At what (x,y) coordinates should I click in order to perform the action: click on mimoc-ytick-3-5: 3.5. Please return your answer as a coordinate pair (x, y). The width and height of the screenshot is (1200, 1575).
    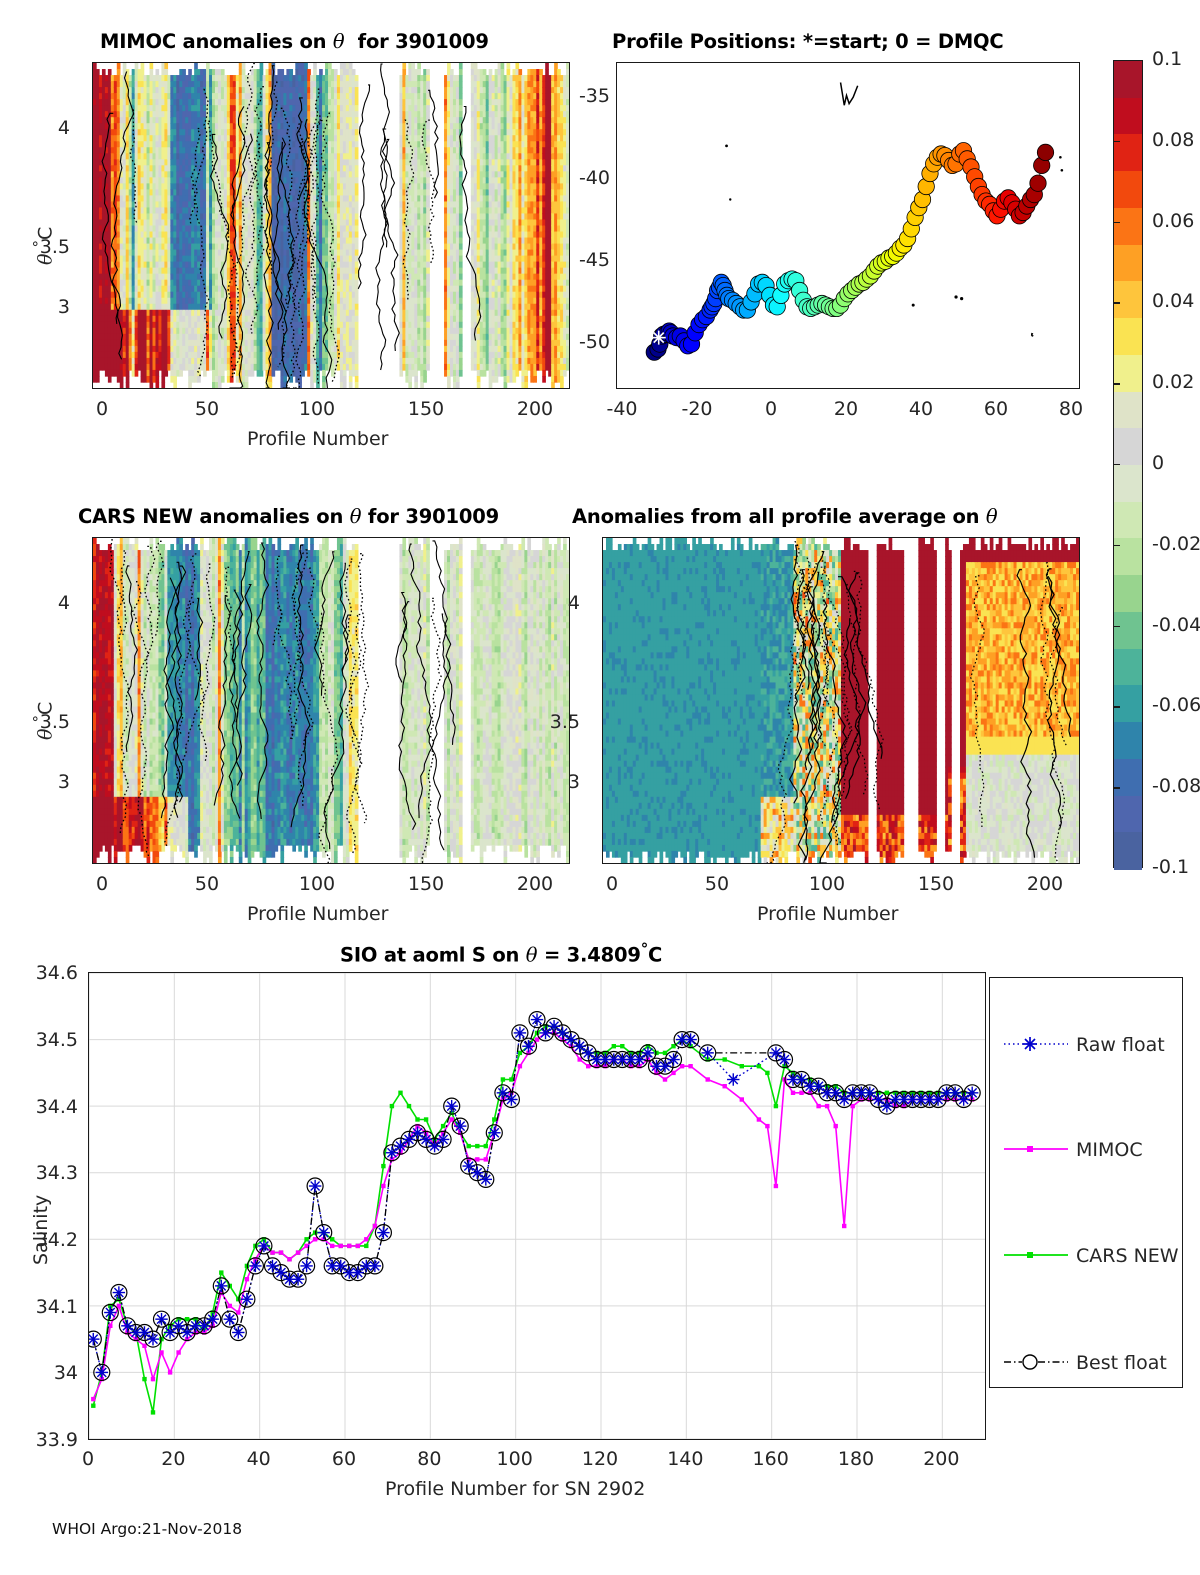
    Looking at the image, I should click on (40, 247).